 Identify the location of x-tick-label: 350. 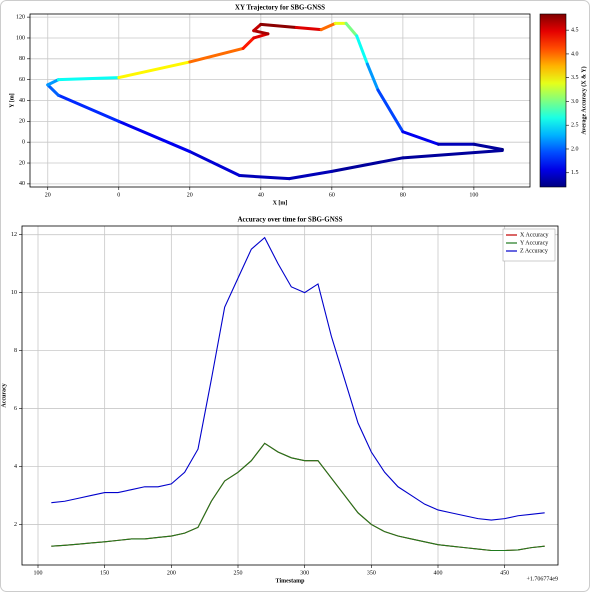
(371, 573).